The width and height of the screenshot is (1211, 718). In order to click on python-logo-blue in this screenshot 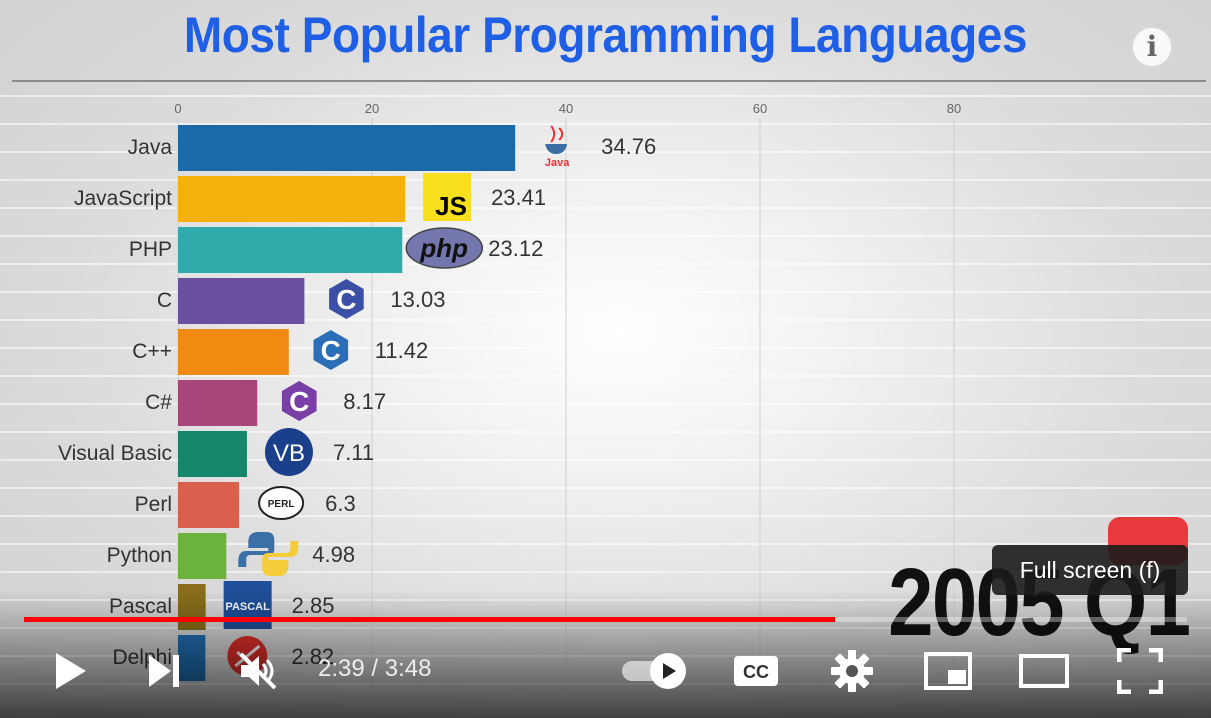, I will do `click(256, 549)`.